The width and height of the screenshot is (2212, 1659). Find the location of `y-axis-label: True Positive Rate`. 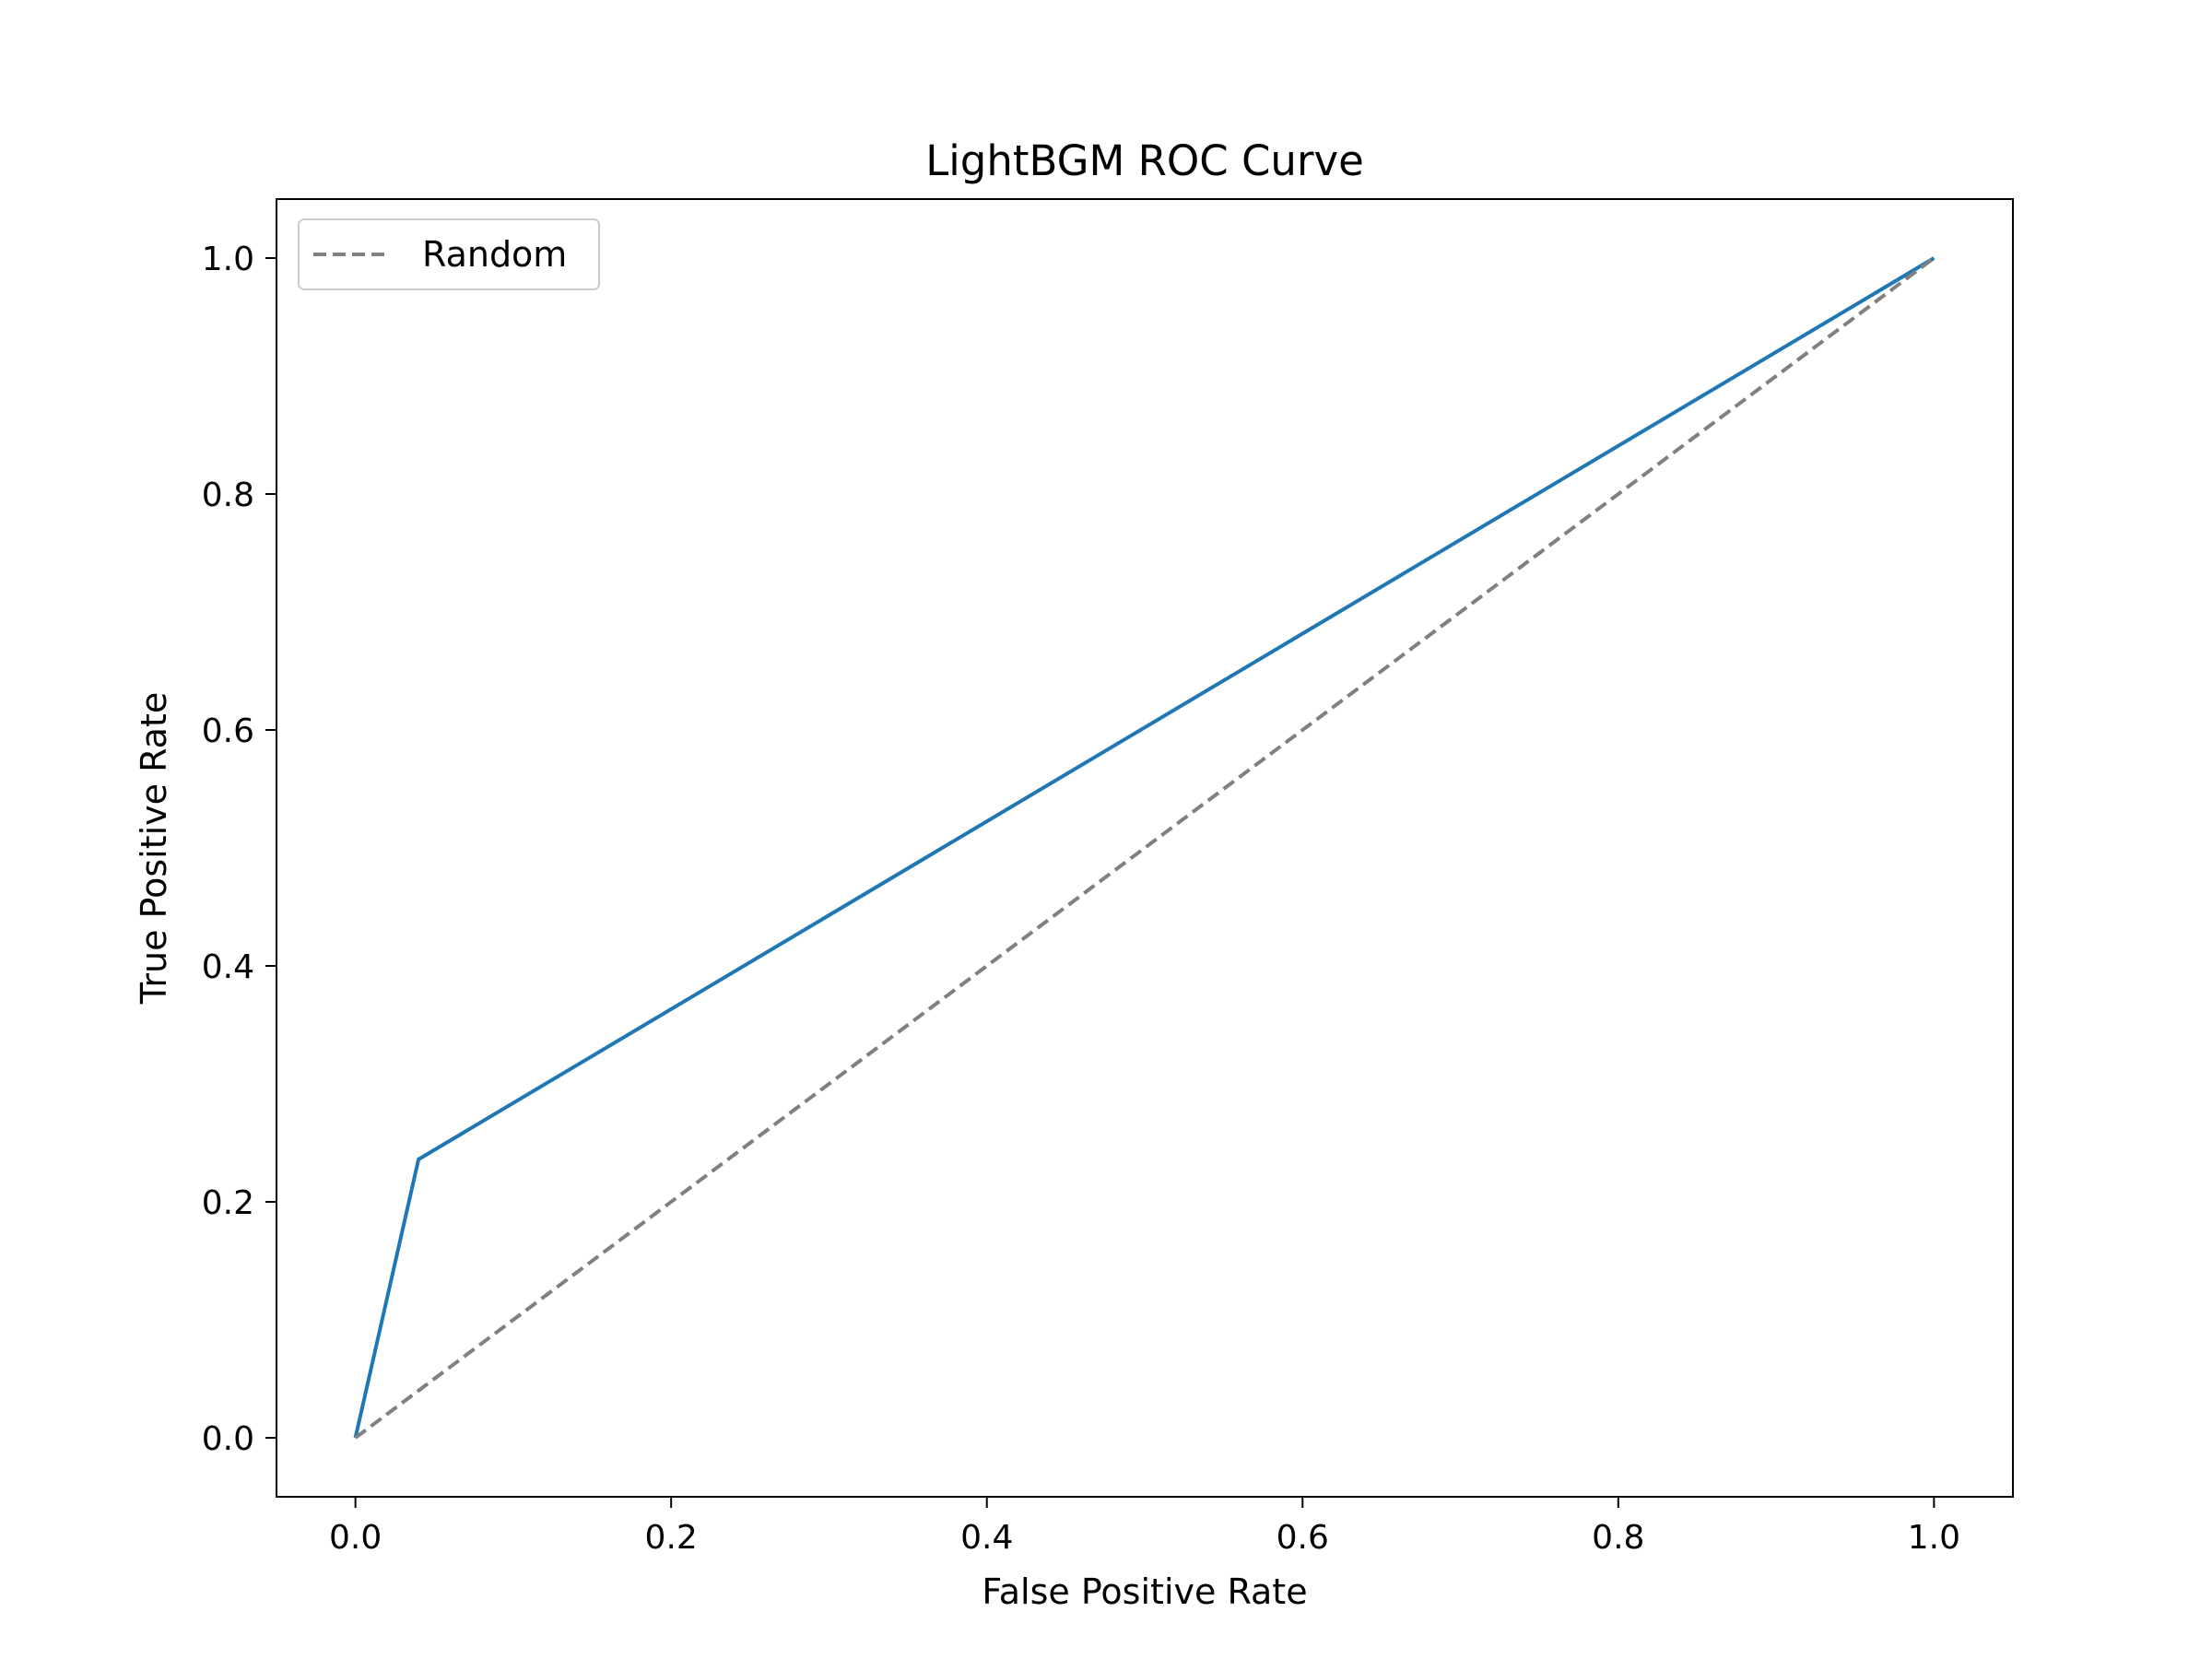

y-axis-label: True Positive Rate is located at coordinates (154, 849).